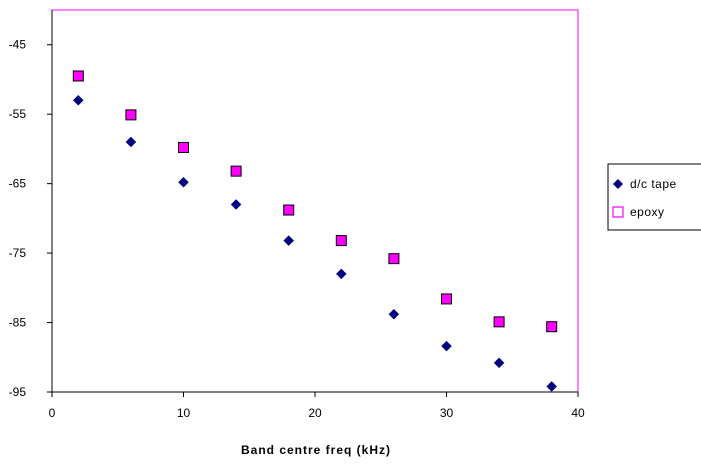 The image size is (701, 468). Describe the element at coordinates (18, 392) in the screenshot. I see `y-tick-label: -95` at that location.